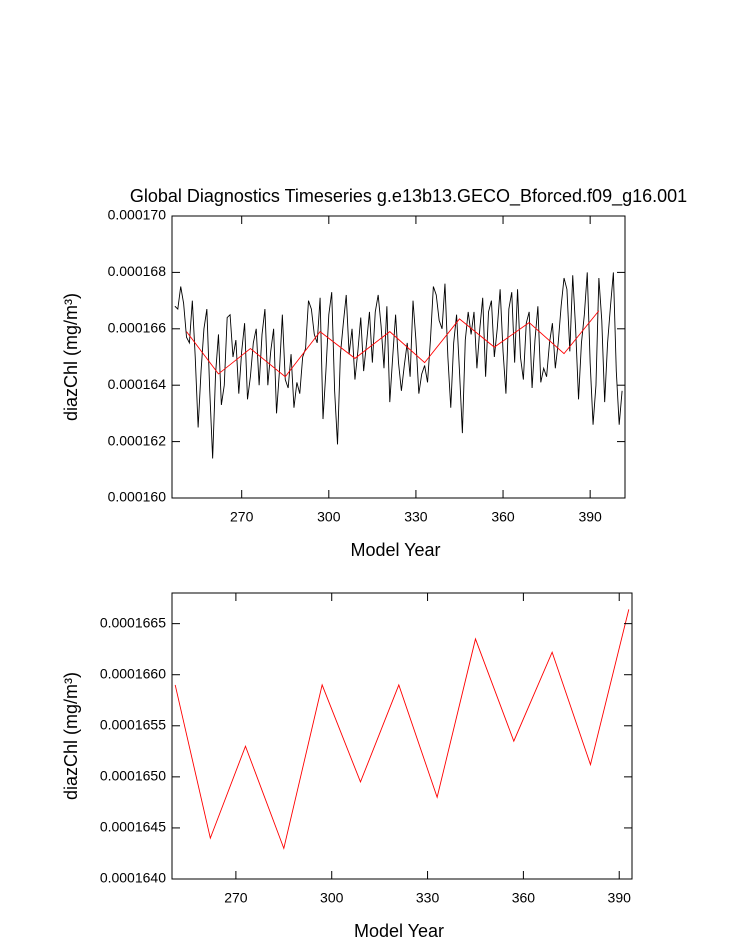  Describe the element at coordinates (137, 271) in the screenshot. I see `y-tick-label: 0.000168` at that location.